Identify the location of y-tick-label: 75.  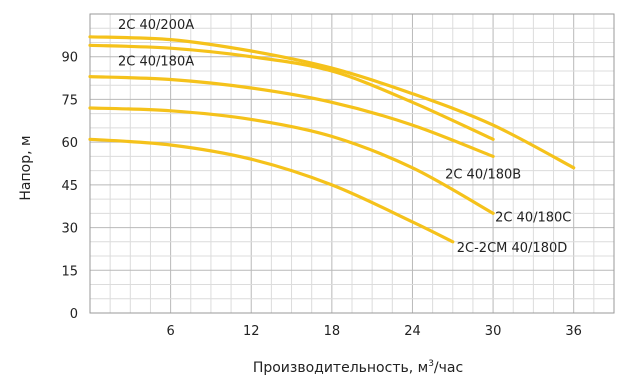
(69, 100).